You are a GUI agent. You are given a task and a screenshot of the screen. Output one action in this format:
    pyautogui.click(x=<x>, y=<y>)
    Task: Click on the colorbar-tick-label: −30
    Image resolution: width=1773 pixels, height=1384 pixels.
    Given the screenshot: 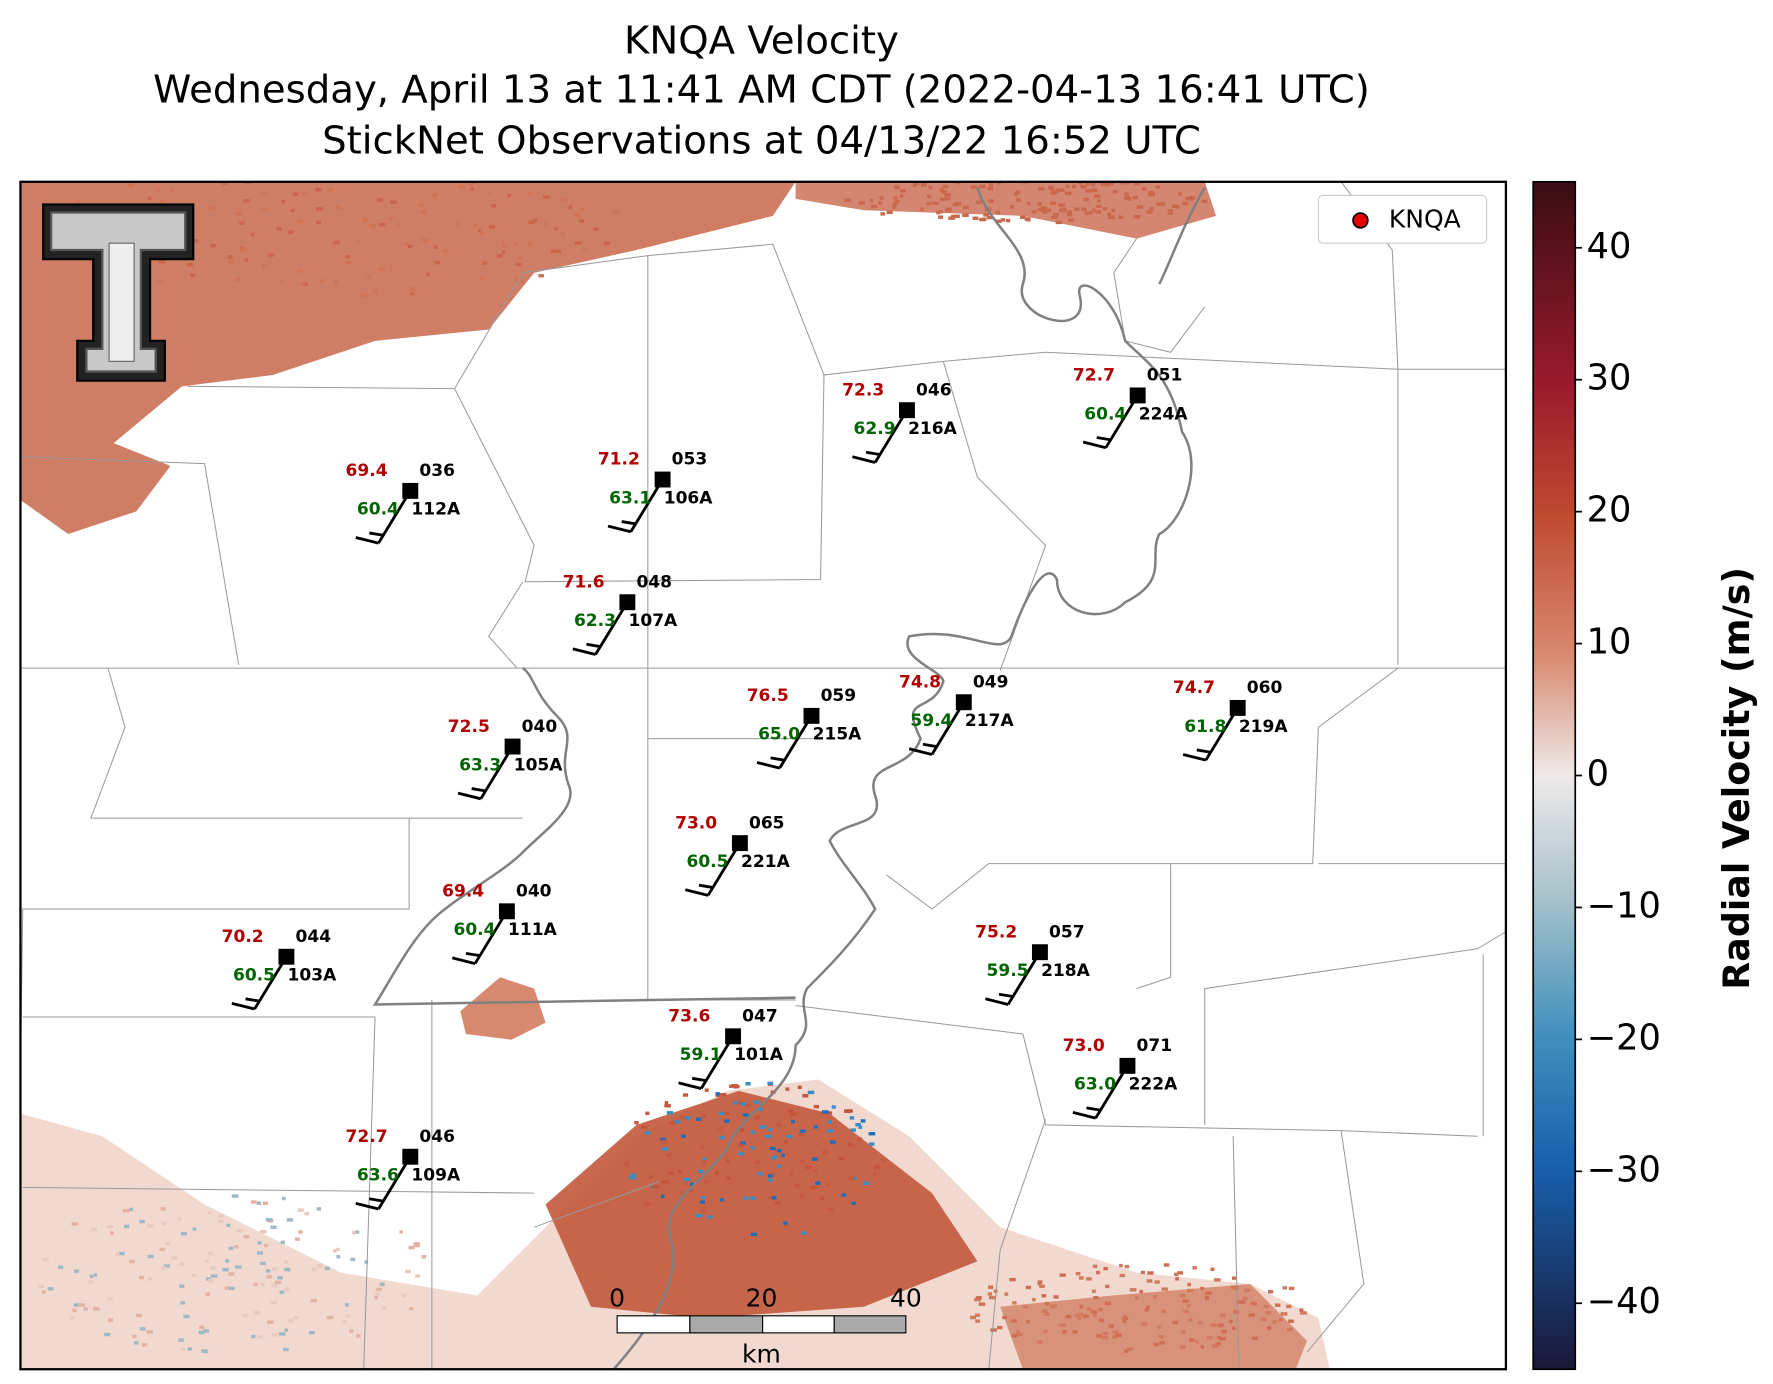 What is the action you would take?
    pyautogui.click(x=1624, y=1169)
    